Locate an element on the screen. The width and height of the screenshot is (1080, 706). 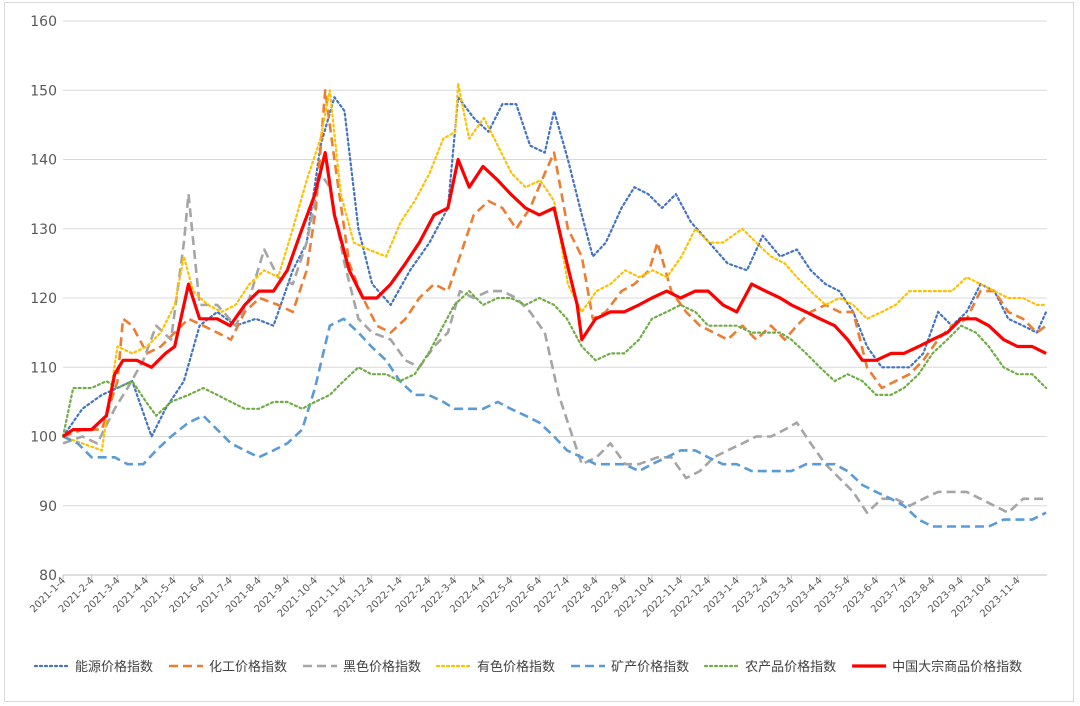
y-tick-label: 150 is located at coordinates (43, 91).